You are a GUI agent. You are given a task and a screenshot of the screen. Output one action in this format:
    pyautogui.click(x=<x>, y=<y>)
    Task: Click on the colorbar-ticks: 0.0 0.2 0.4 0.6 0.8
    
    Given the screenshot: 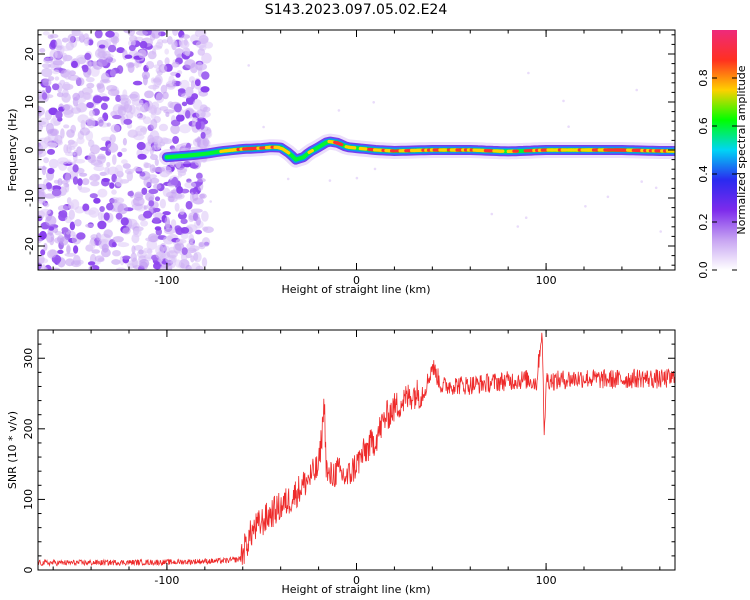 What is the action you would take?
    pyautogui.click(x=717, y=174)
    